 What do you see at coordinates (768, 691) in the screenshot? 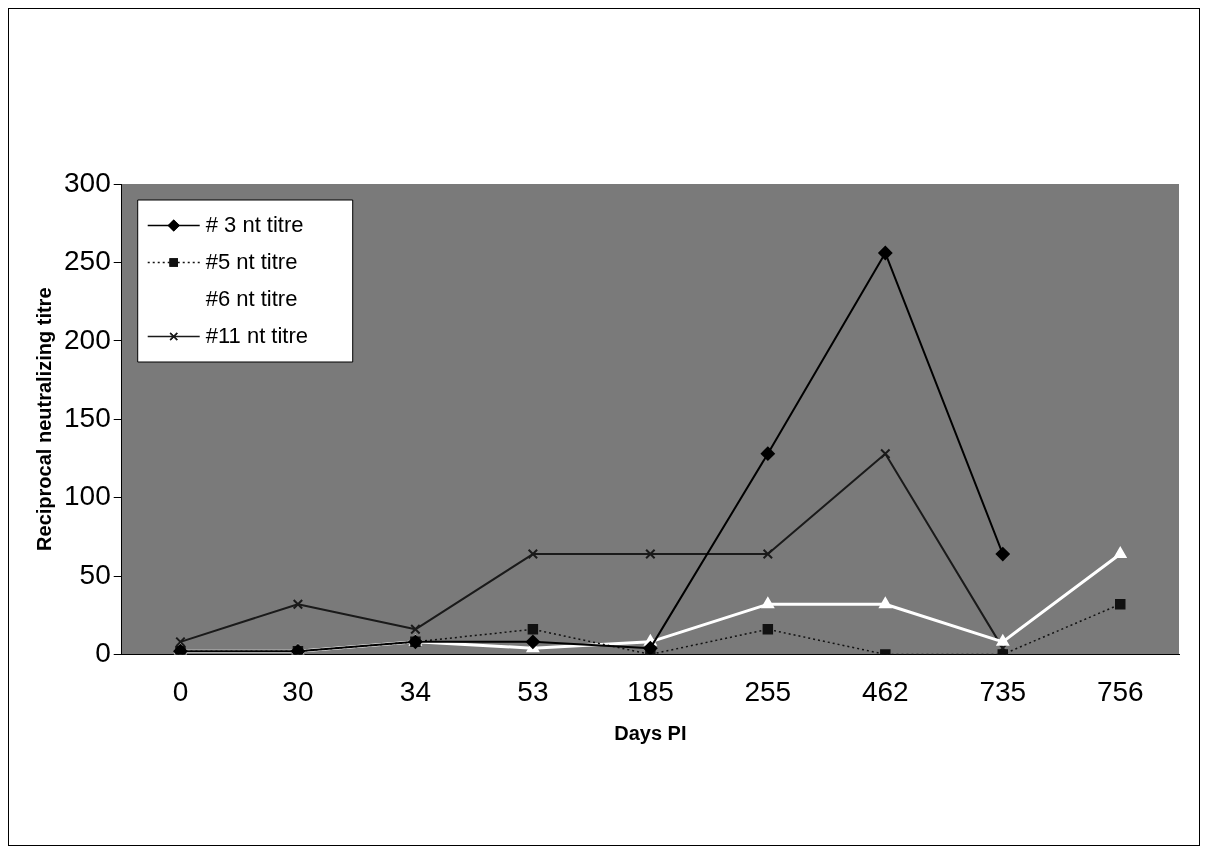
I see `x-tick-label: 255` at bounding box center [768, 691].